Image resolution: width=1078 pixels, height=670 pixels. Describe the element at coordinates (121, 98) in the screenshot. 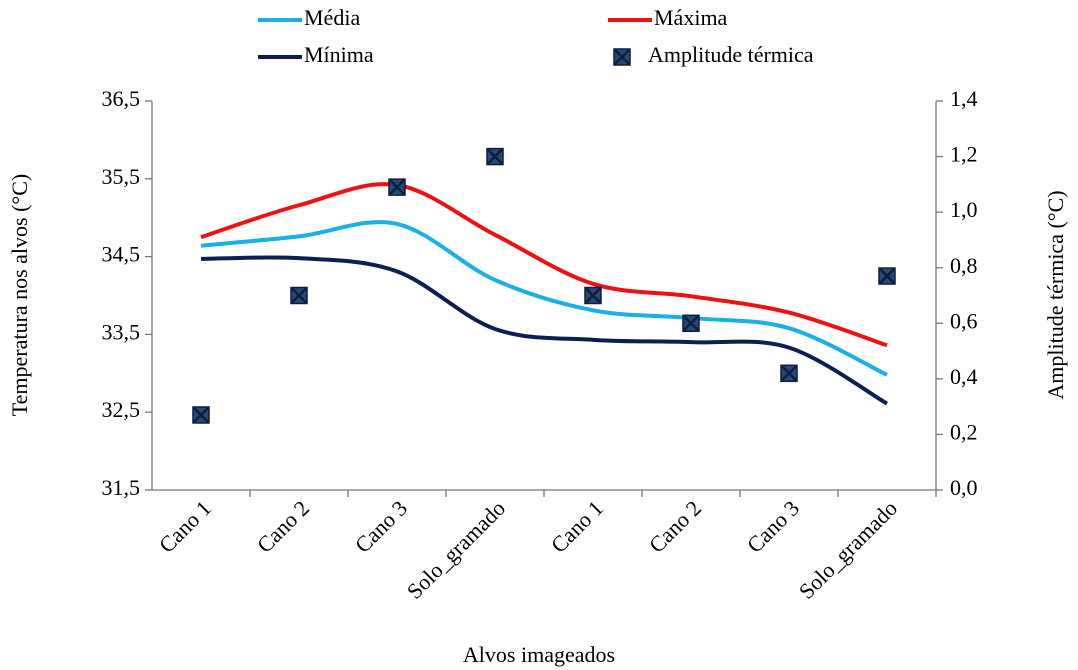

I see `y-tick-label: 36,5` at that location.